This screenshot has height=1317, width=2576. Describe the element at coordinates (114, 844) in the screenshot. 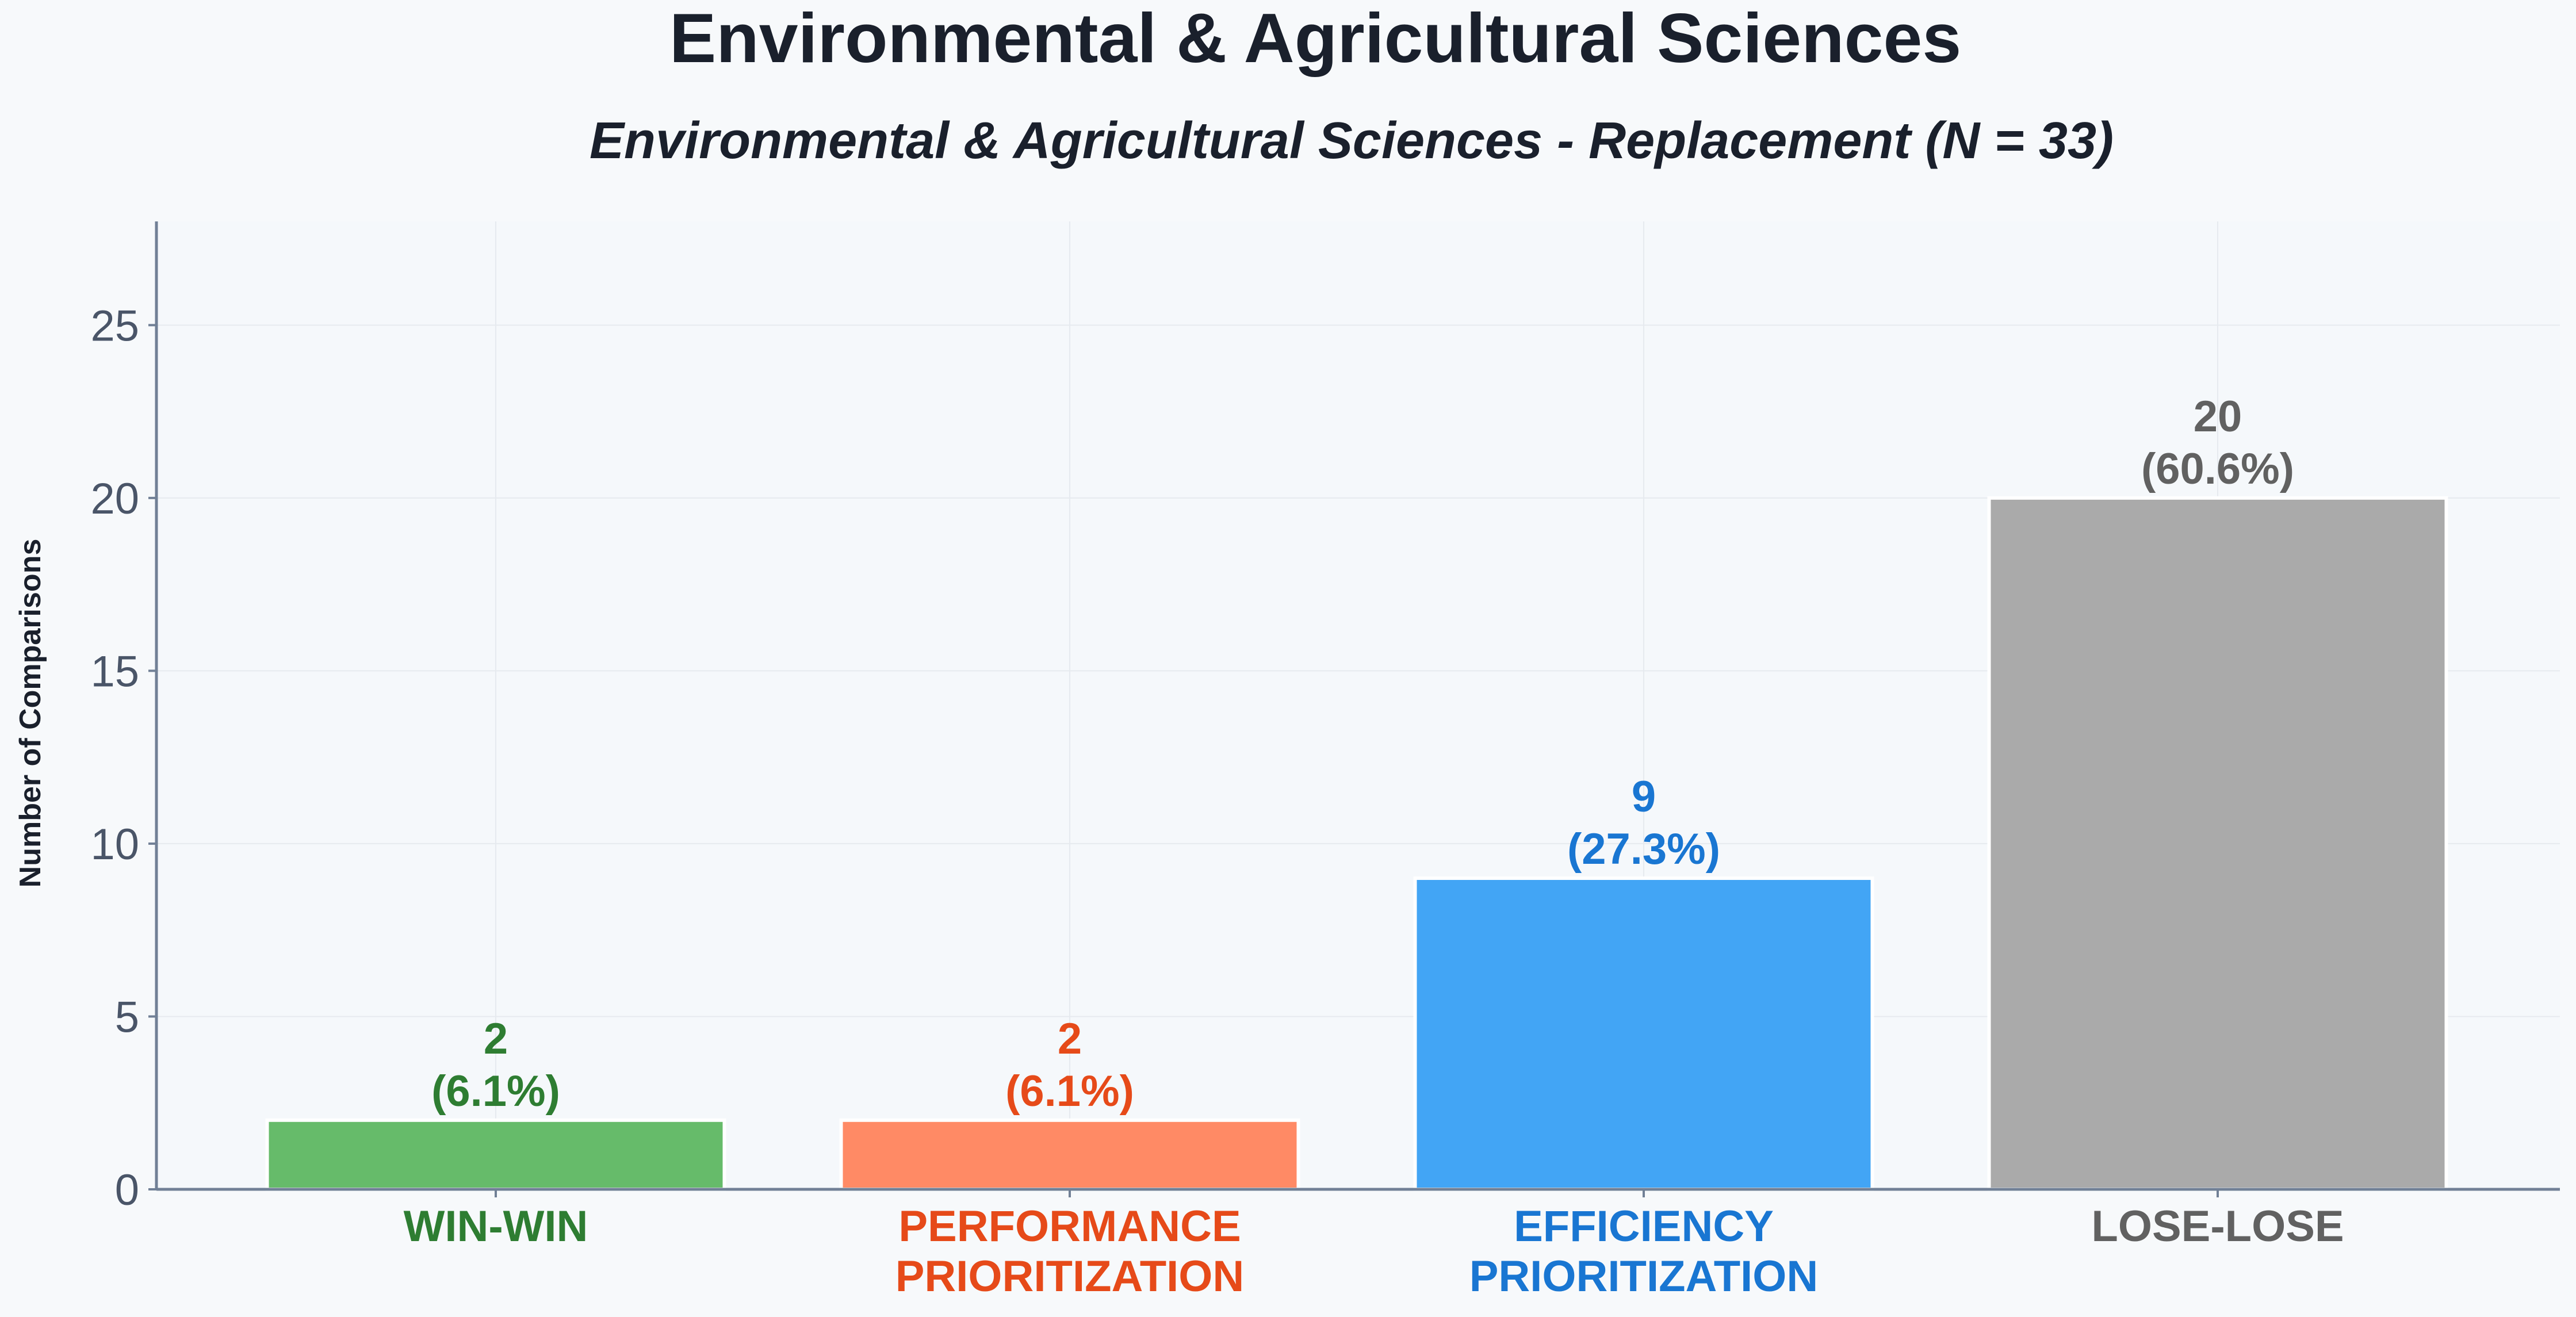

I see `y-tick-label: 10` at that location.